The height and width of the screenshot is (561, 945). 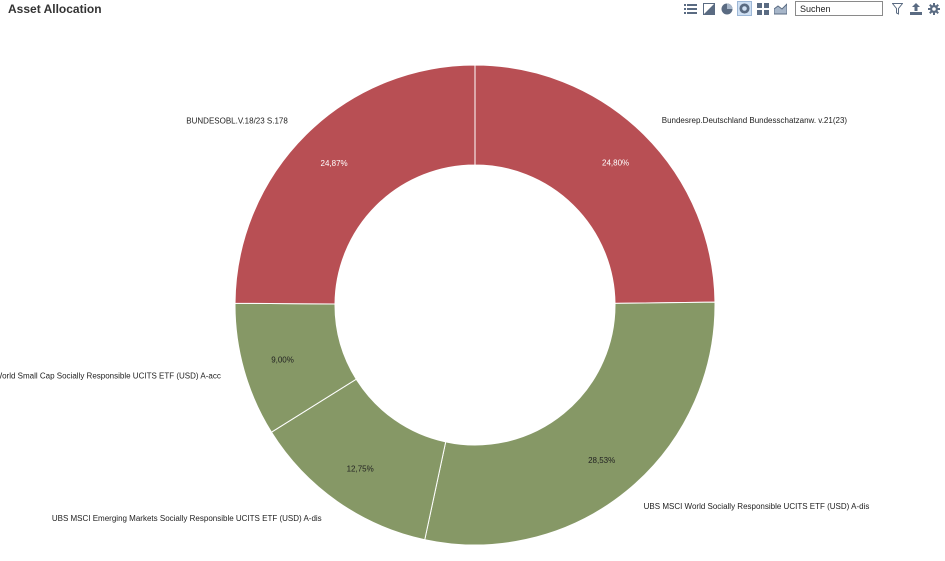 What do you see at coordinates (334, 163) in the screenshot?
I see `slice-percent-label-4: 24,87%` at bounding box center [334, 163].